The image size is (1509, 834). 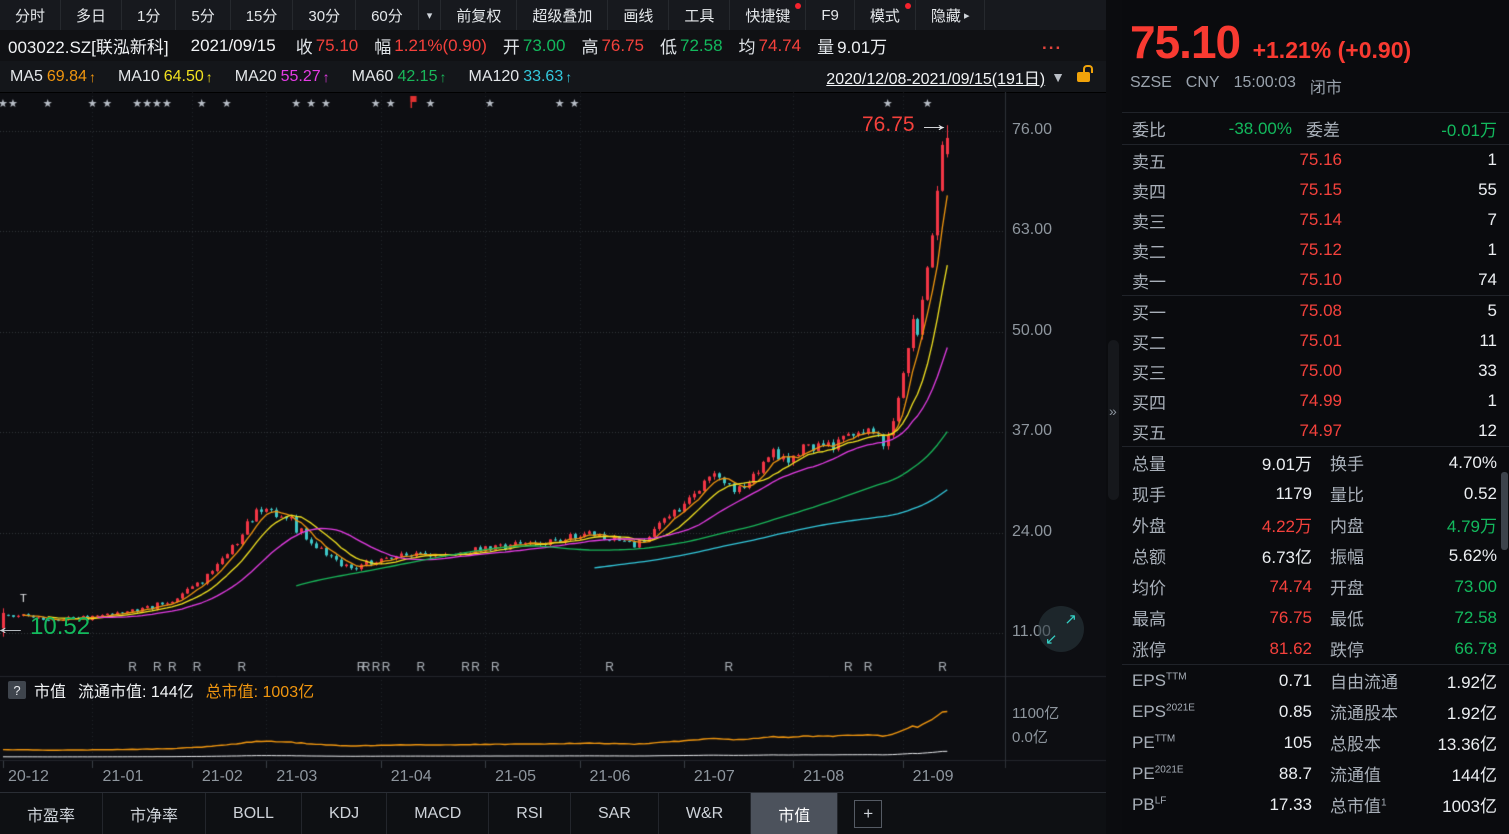 I want to click on collapse-panel-chevron: », so click(x=1113, y=411).